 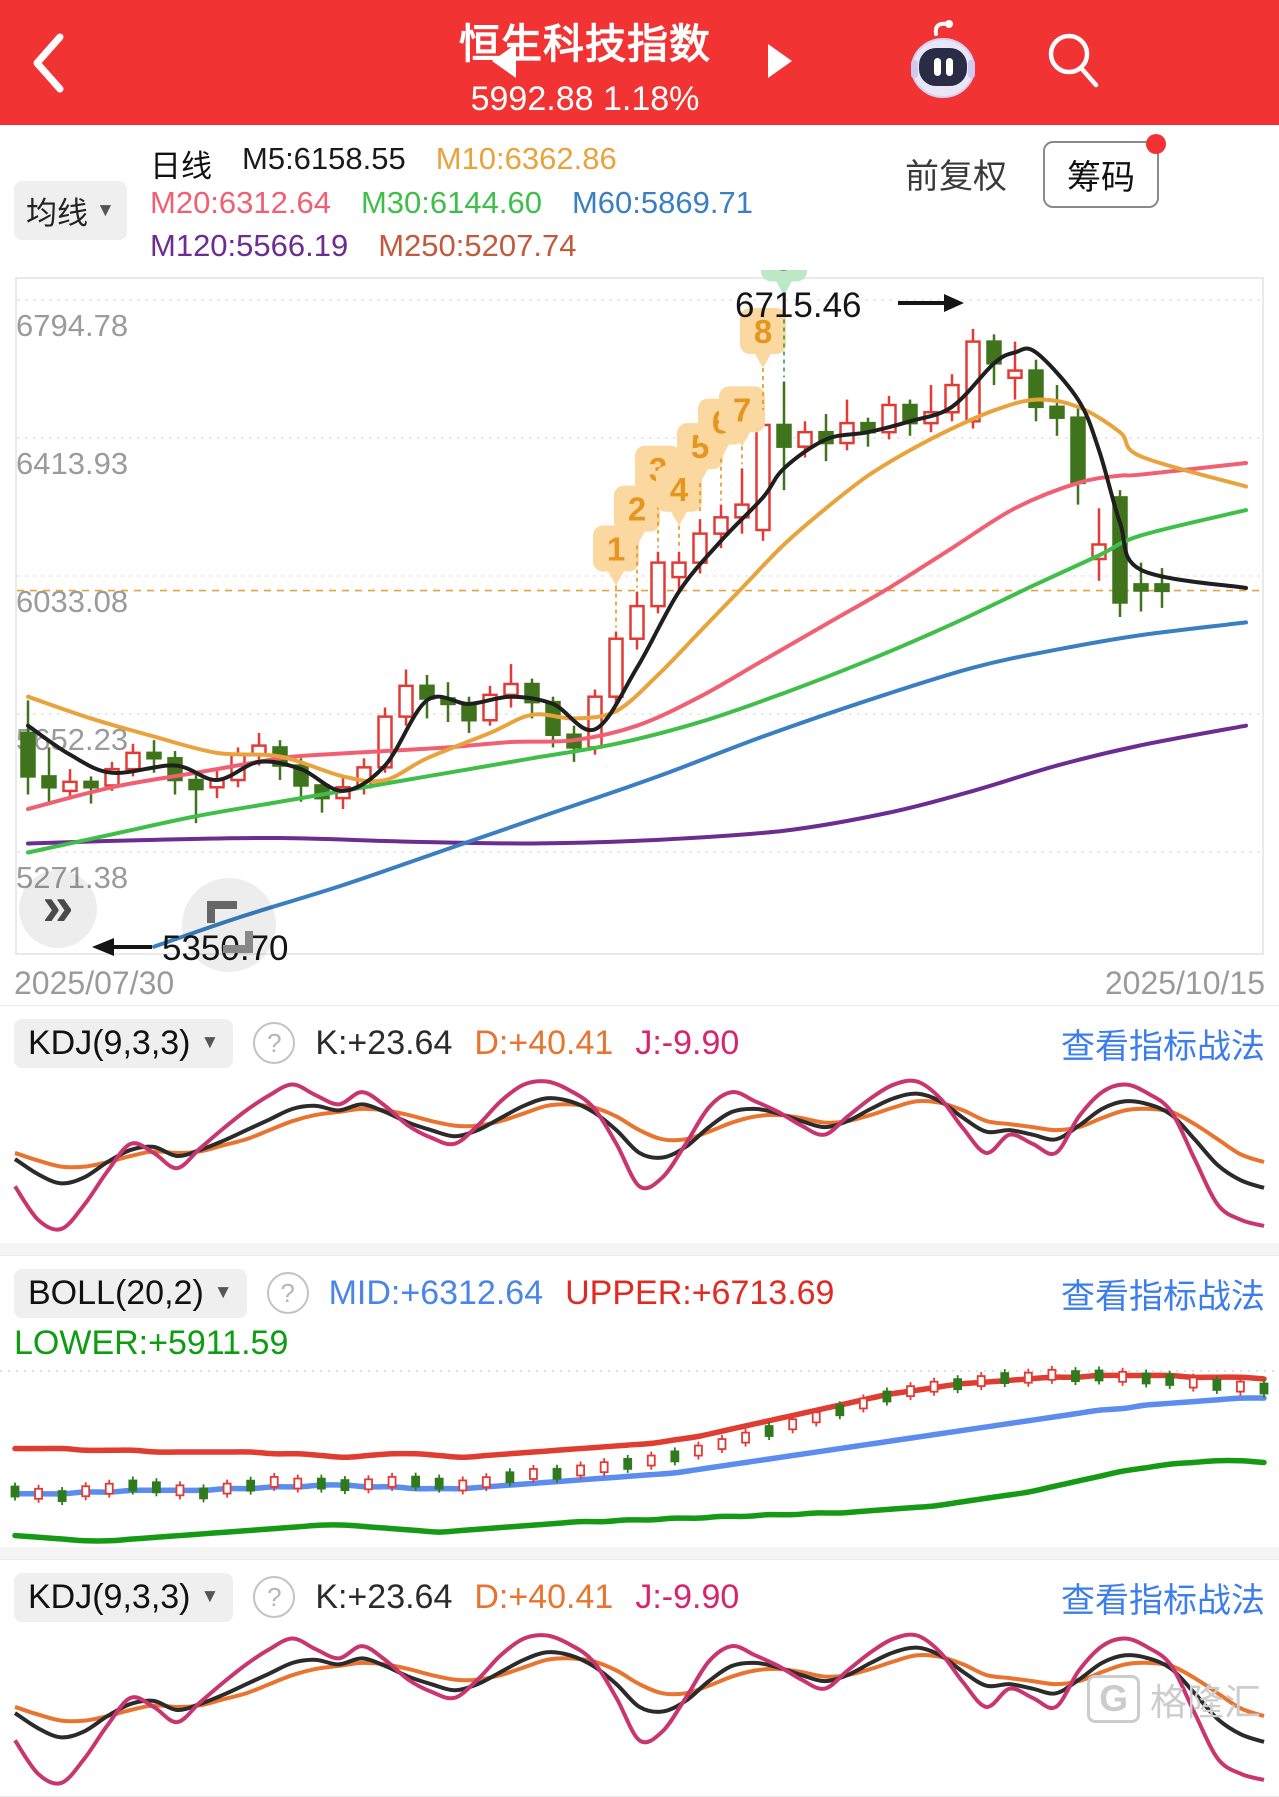 I want to click on ma250-value: M250:5207.74, so click(x=477, y=245).